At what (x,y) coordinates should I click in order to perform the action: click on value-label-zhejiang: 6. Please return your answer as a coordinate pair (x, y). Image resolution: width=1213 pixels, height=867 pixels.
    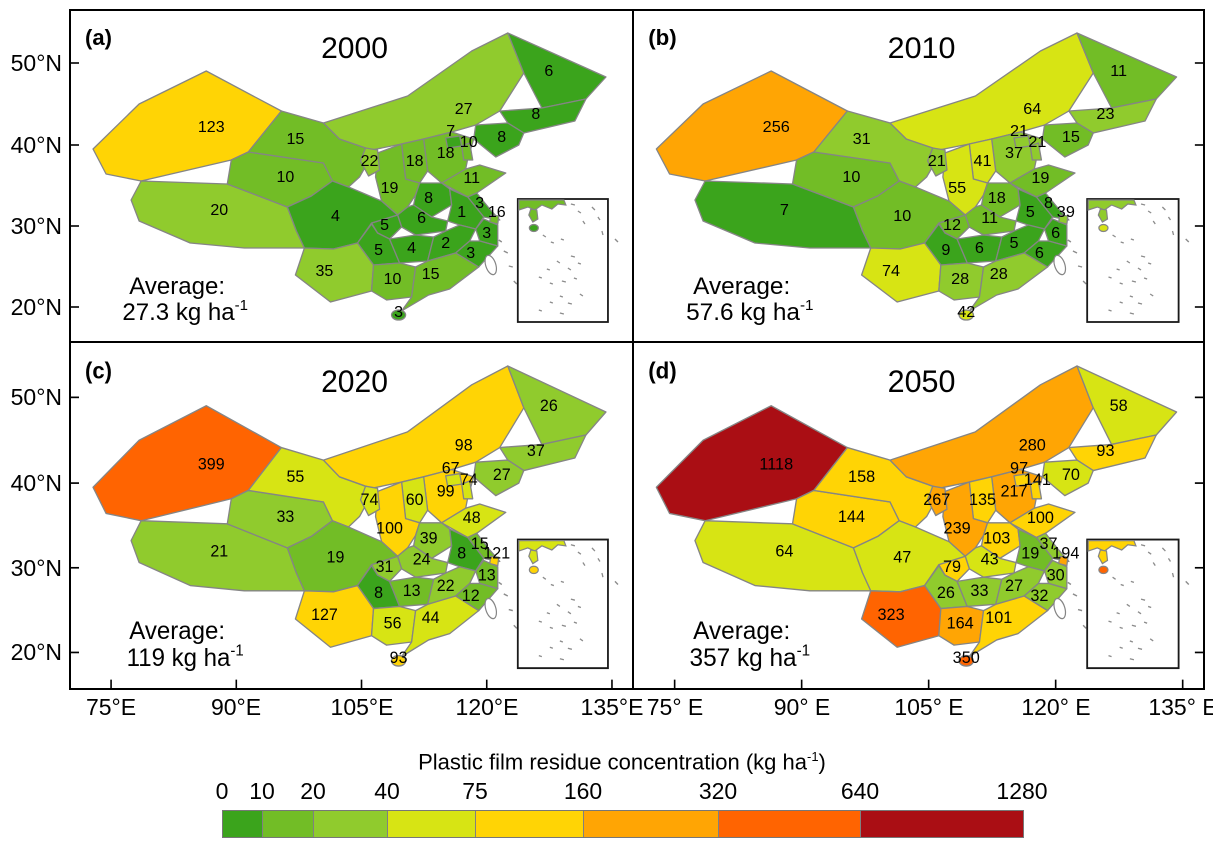
    Looking at the image, I should click on (1055, 233).